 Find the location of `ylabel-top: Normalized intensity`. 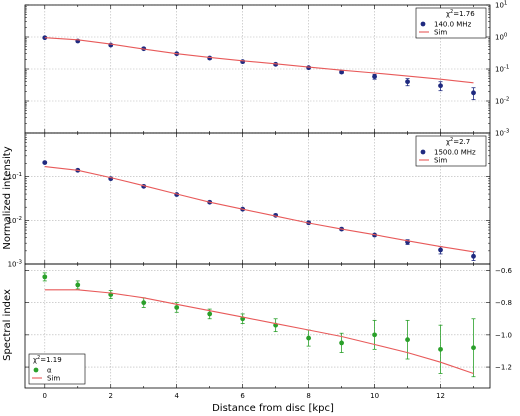

ylabel-top: Normalized intensity is located at coordinates (7, 197).